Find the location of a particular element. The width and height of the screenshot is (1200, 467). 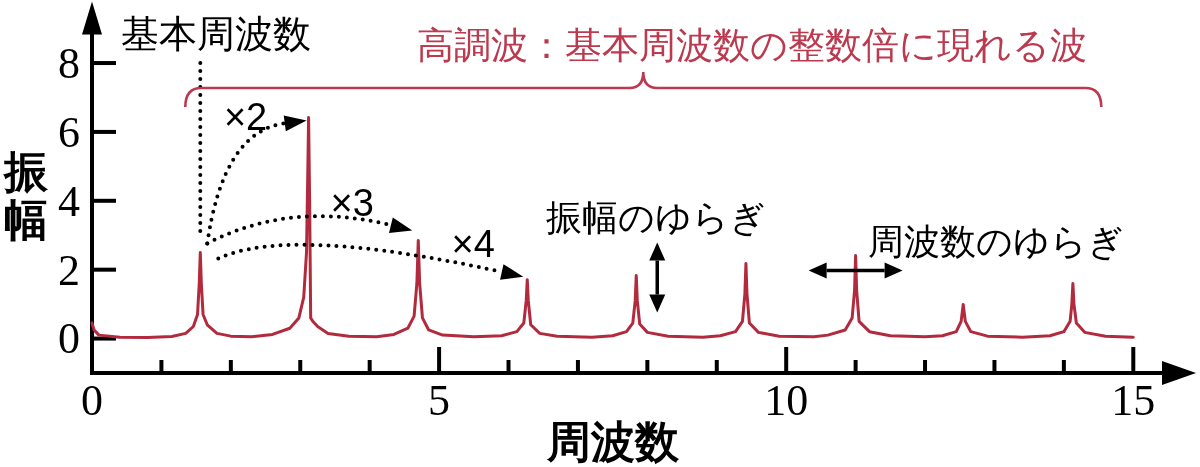

y-tick-label: 8 is located at coordinates (69, 63).